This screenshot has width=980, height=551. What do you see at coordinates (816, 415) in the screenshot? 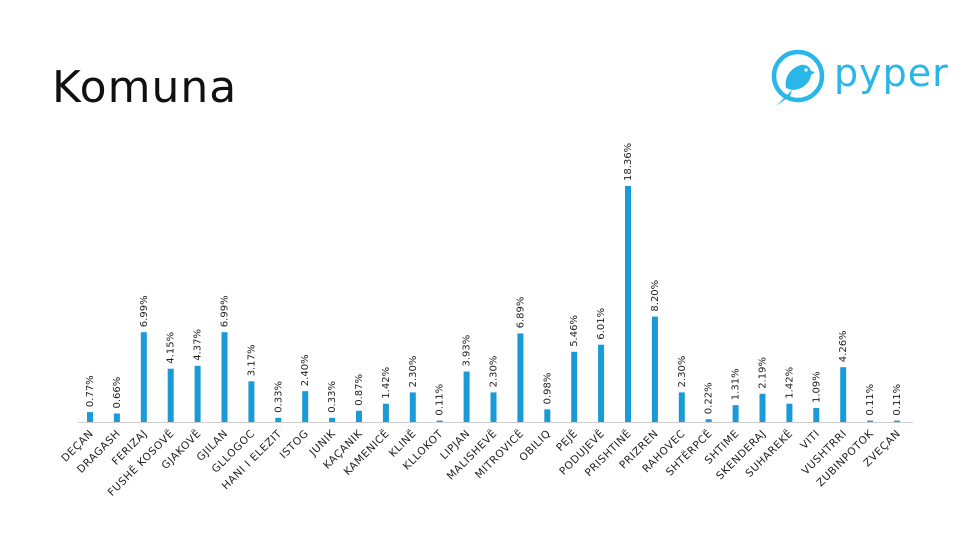
I see `bar-viti` at bounding box center [816, 415].